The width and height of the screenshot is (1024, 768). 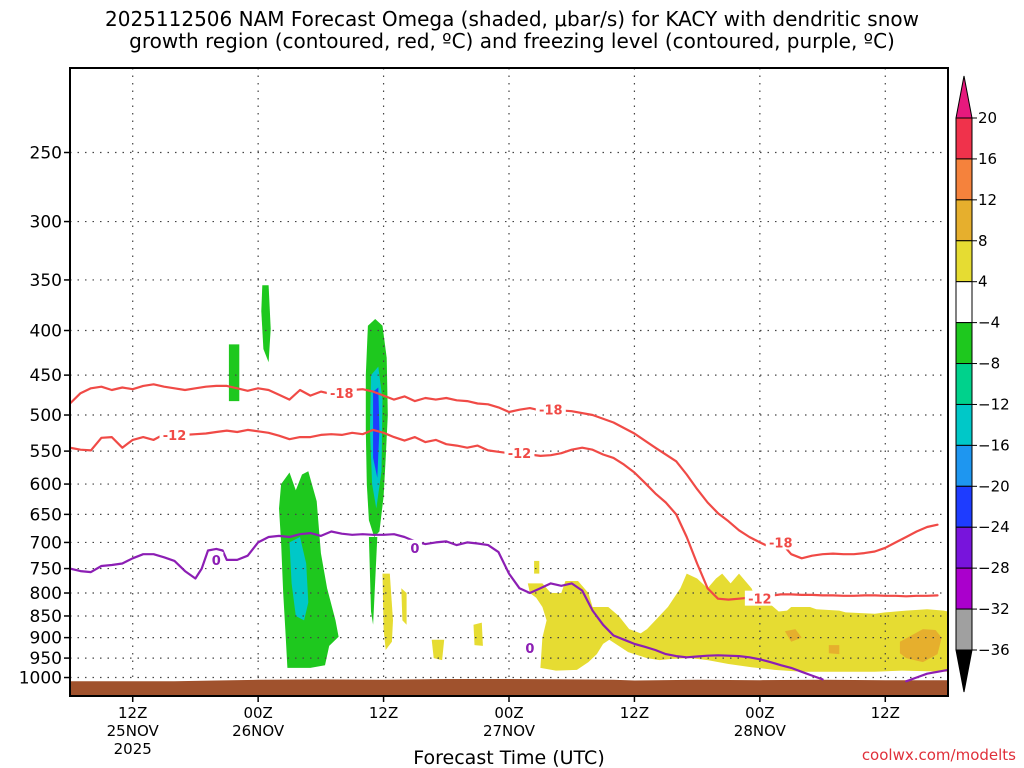 What do you see at coordinates (46, 639) in the screenshot?
I see `y-tick-label: 900` at bounding box center [46, 639].